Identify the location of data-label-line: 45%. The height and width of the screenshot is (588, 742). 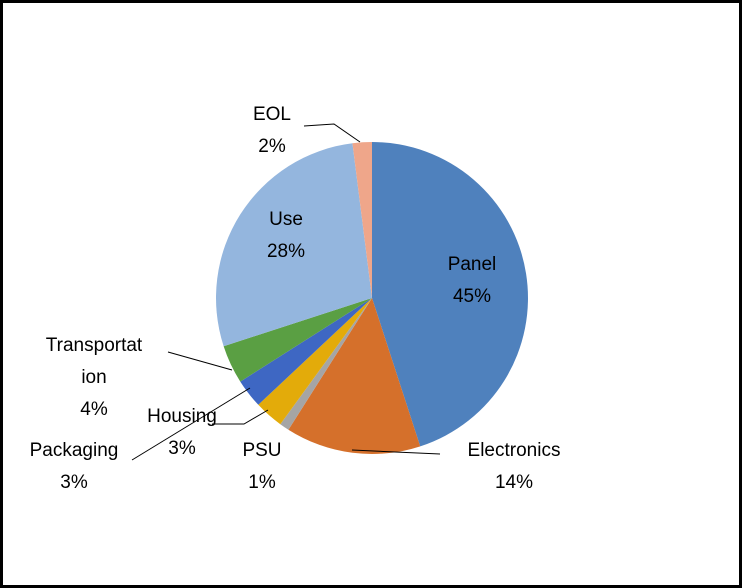
(472, 296).